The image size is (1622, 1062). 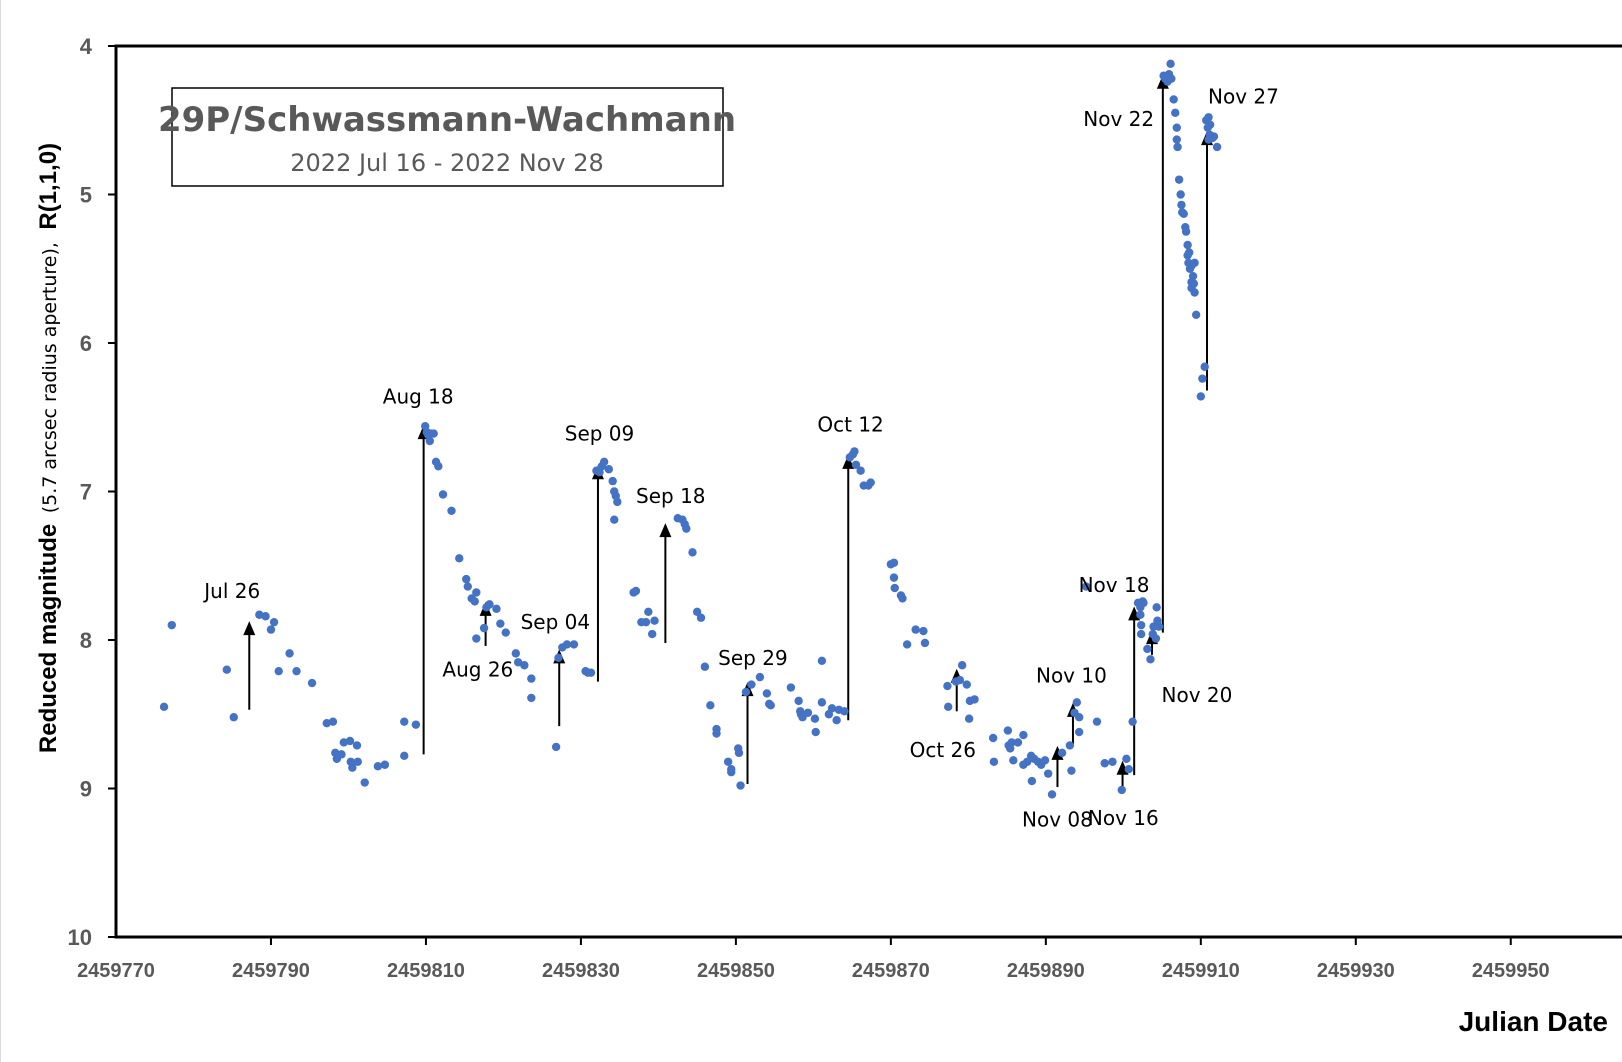 I want to click on x-tick-label: 2459950, so click(x=1511, y=971).